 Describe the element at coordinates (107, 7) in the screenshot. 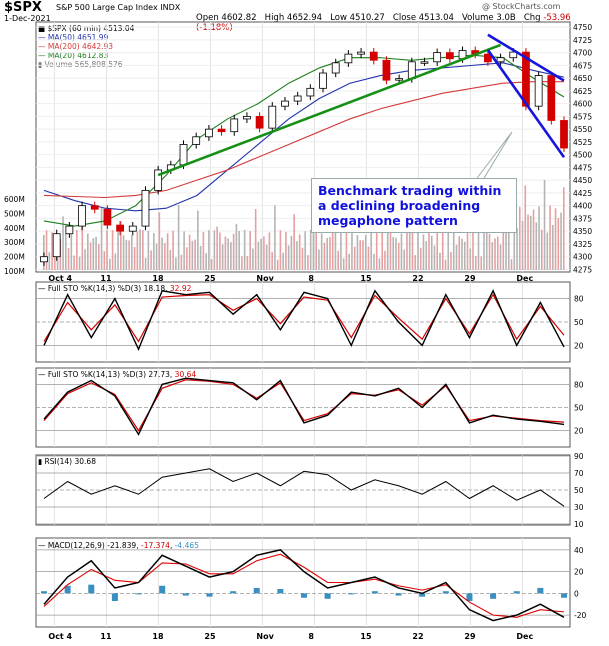

I see `index-full-name: S&P 500 Large Cap Index` at that location.